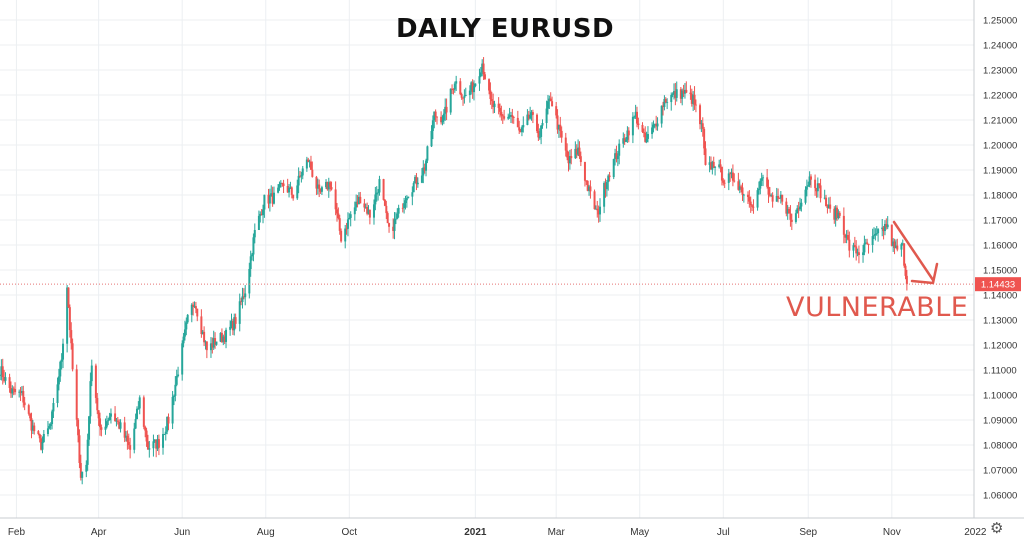 The image size is (1024, 544). What do you see at coordinates (1000, 496) in the screenshot?
I see `y-tick-label: 1.06000` at bounding box center [1000, 496].